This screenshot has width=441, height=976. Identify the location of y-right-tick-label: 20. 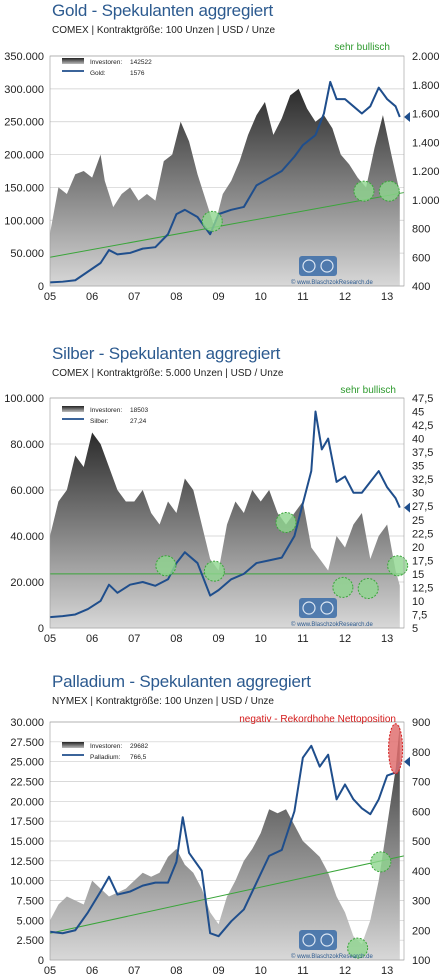
(418, 548).